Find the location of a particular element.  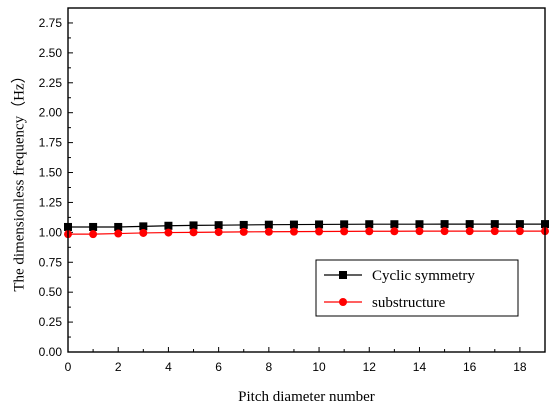

y-tick-label: 1.00 is located at coordinates (51, 232).